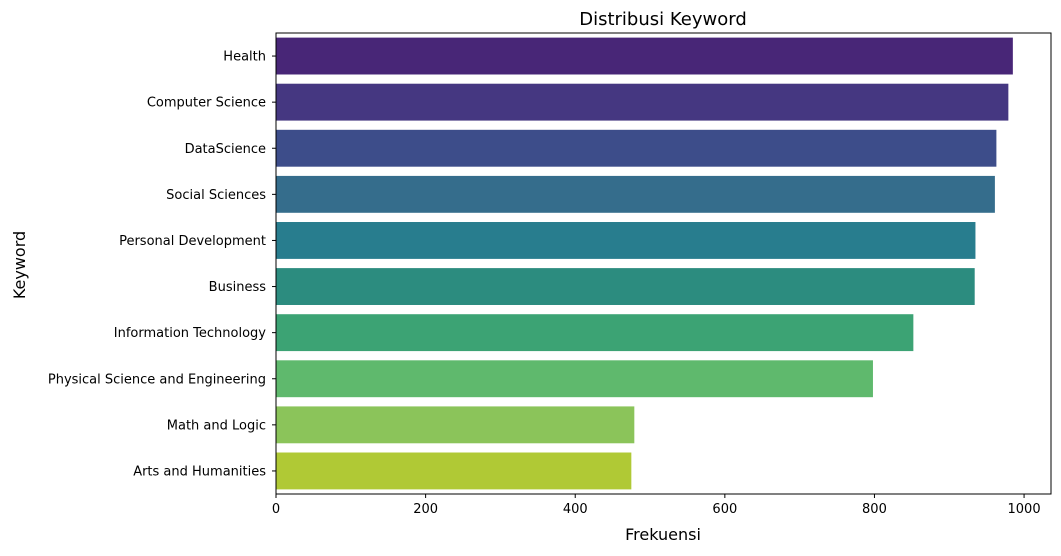 The height and width of the screenshot is (556, 1061). What do you see at coordinates (1024, 509) in the screenshot?
I see `x-tick-label: 1000` at bounding box center [1024, 509].